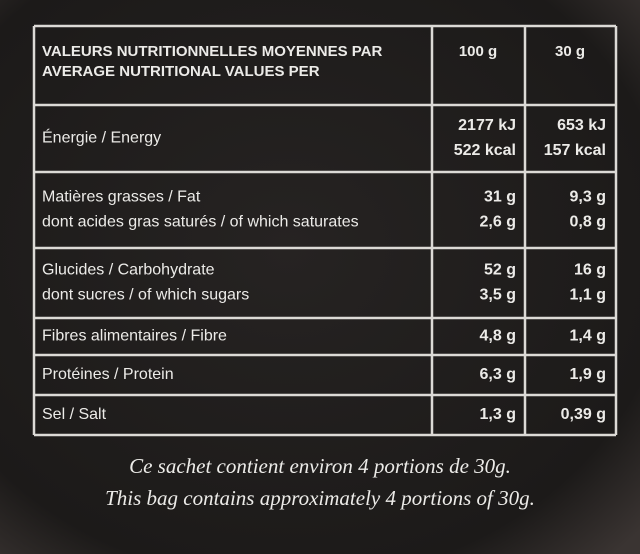  I want to click on value-per-100g: 3,5 g, so click(498, 295).